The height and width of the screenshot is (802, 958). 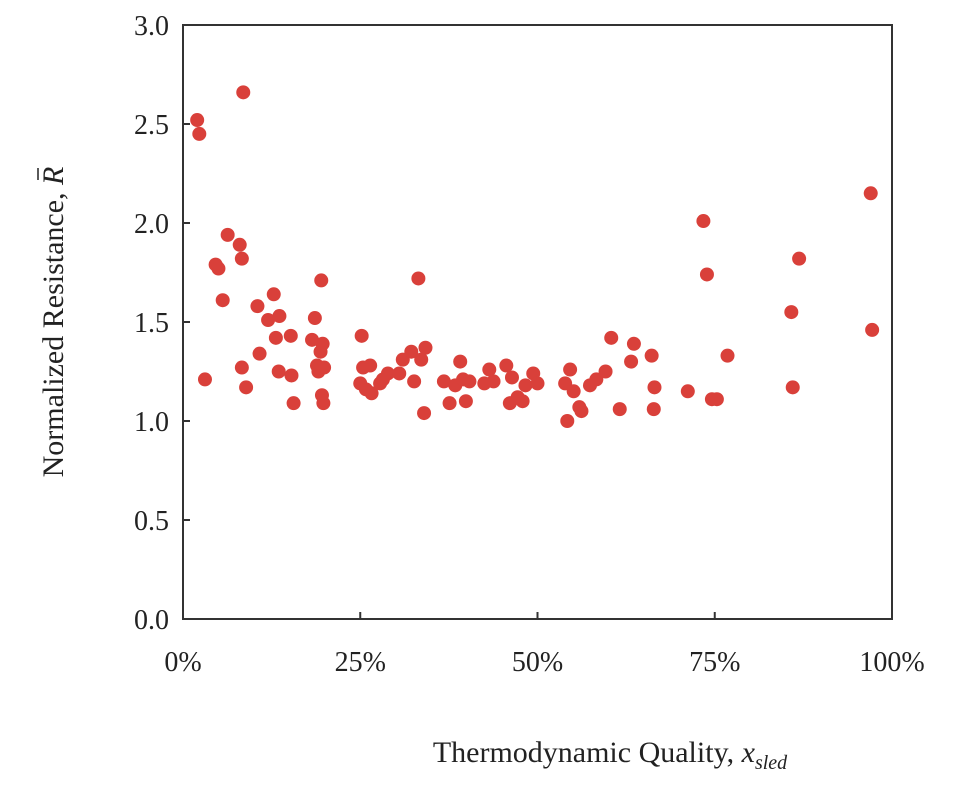 I want to click on y-tick-label: 1.5, so click(x=151, y=323).